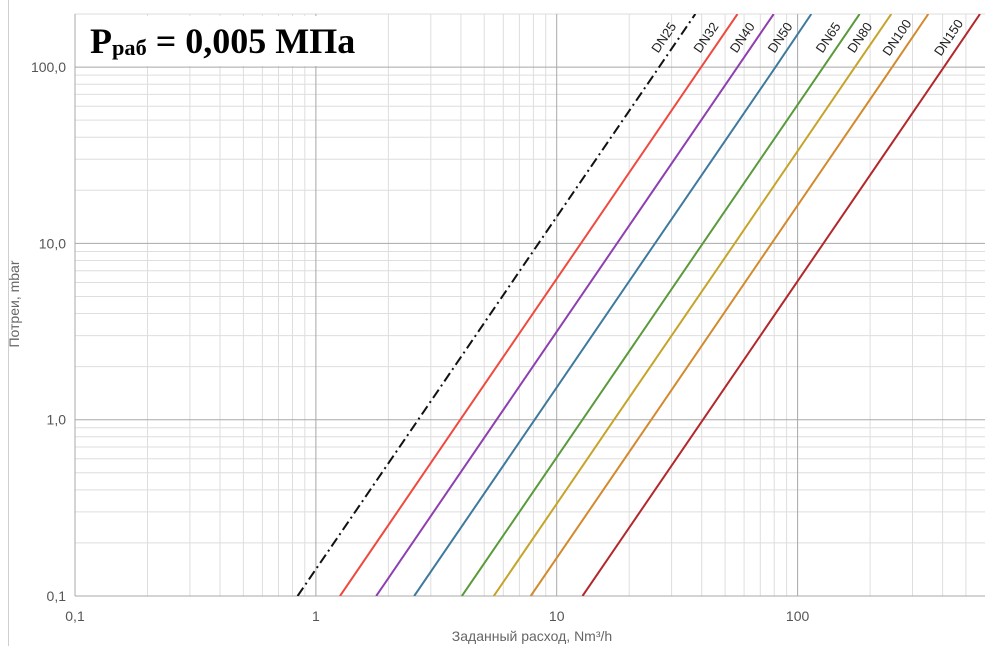 The height and width of the screenshot is (646, 985). Describe the element at coordinates (798, 616) in the screenshot. I see `x-tick-label: 100` at that location.